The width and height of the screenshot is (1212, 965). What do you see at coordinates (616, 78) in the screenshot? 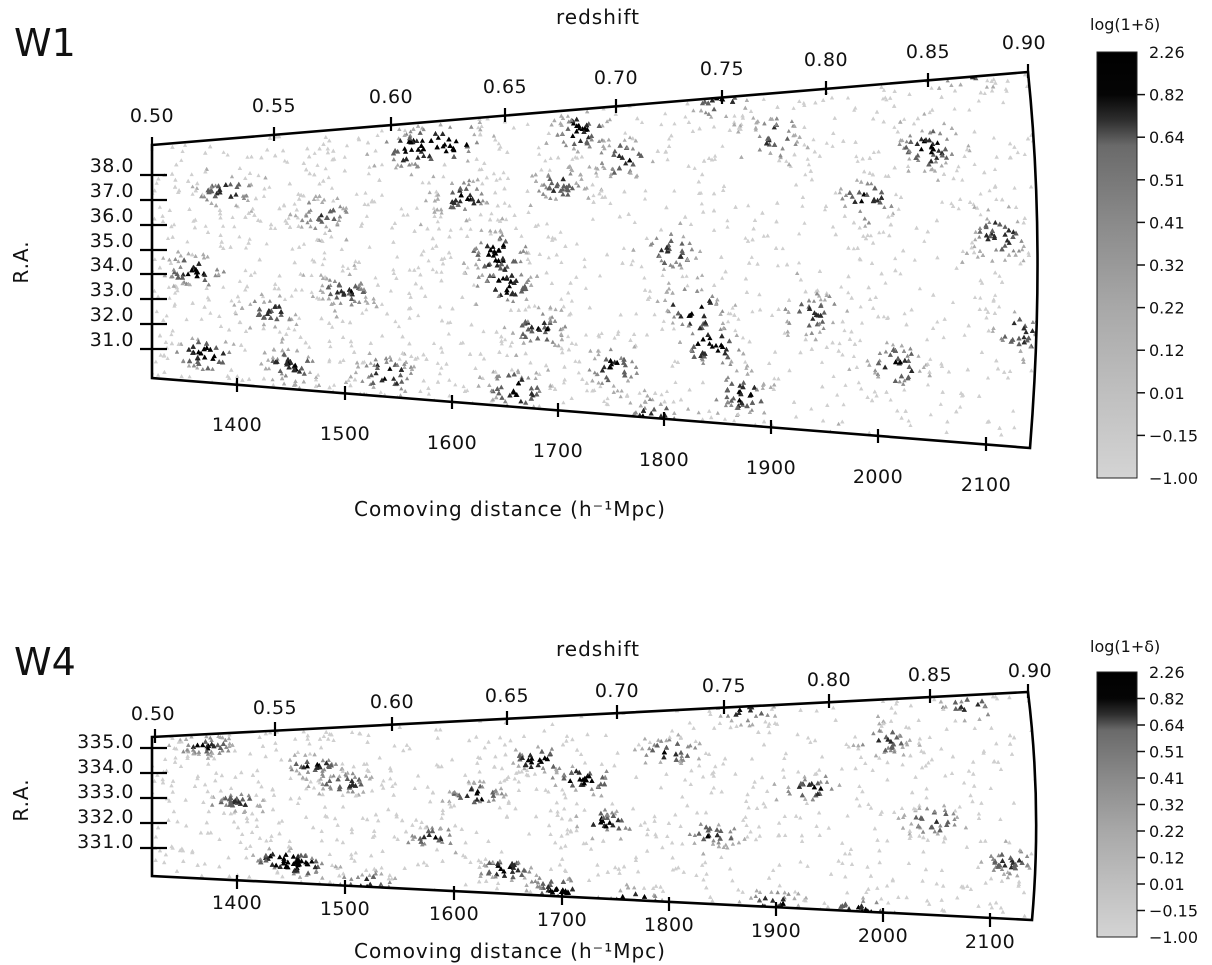
I see `redshift-tick-label: 0.70` at bounding box center [616, 78].